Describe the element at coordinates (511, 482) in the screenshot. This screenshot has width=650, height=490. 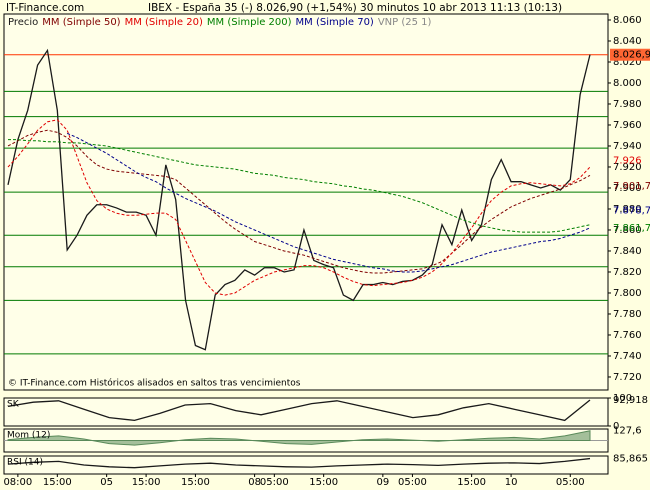
I see `x-tick-label: 10` at that location.